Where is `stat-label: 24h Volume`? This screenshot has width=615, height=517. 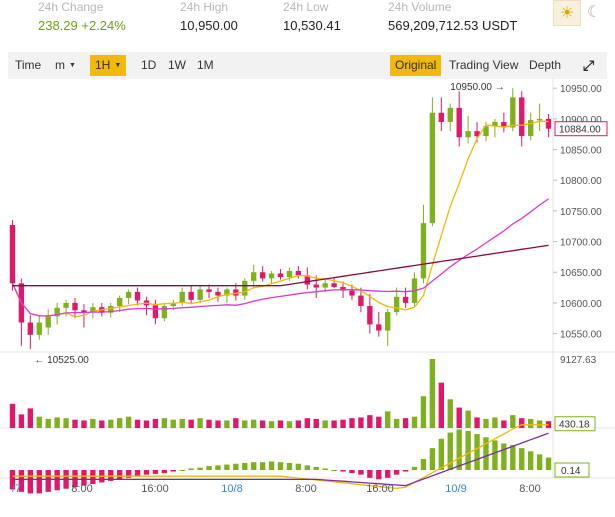
stat-label: 24h Volume is located at coordinates (420, 7).